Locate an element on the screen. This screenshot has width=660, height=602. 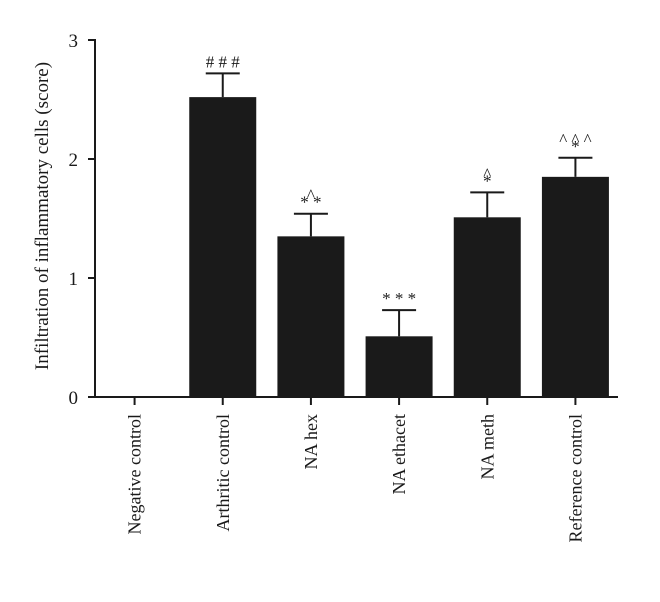
significance-label: ^ ^ ^ is located at coordinates (575, 139).